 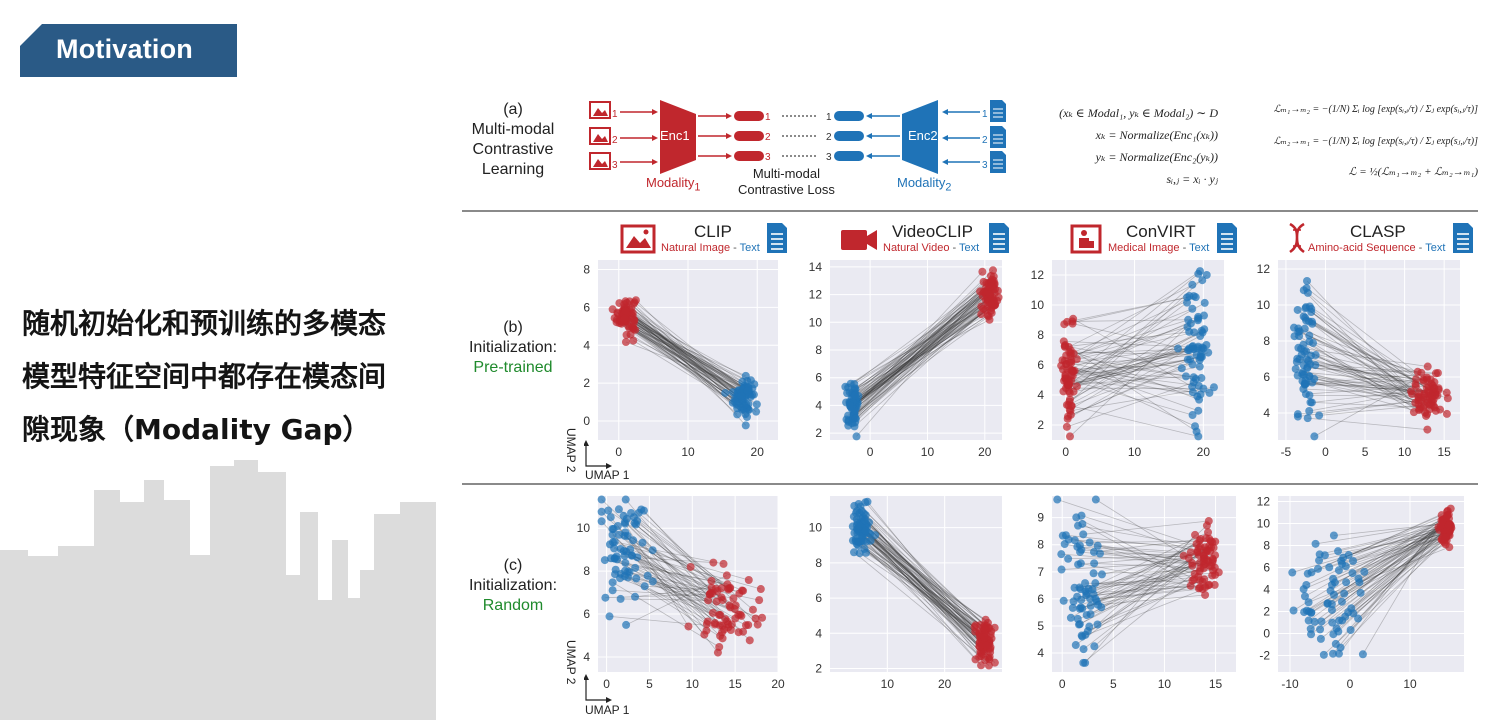 What do you see at coordinates (1144, 248) in the screenshot?
I see `modality-name: Medical Image` at bounding box center [1144, 248].